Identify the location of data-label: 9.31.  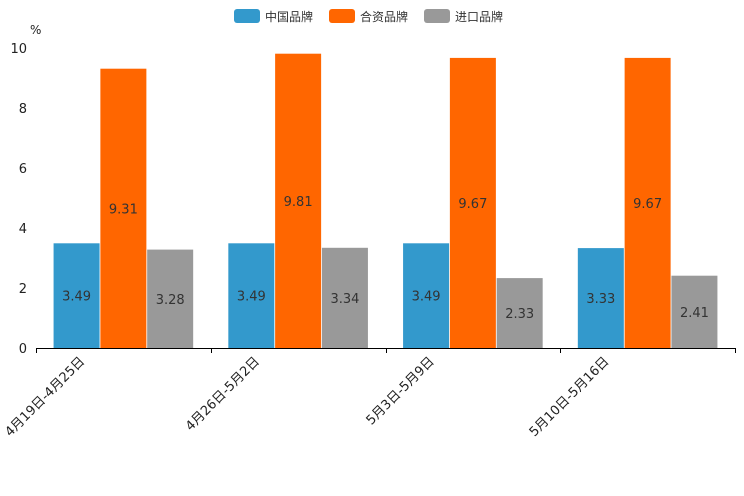
(123, 209).